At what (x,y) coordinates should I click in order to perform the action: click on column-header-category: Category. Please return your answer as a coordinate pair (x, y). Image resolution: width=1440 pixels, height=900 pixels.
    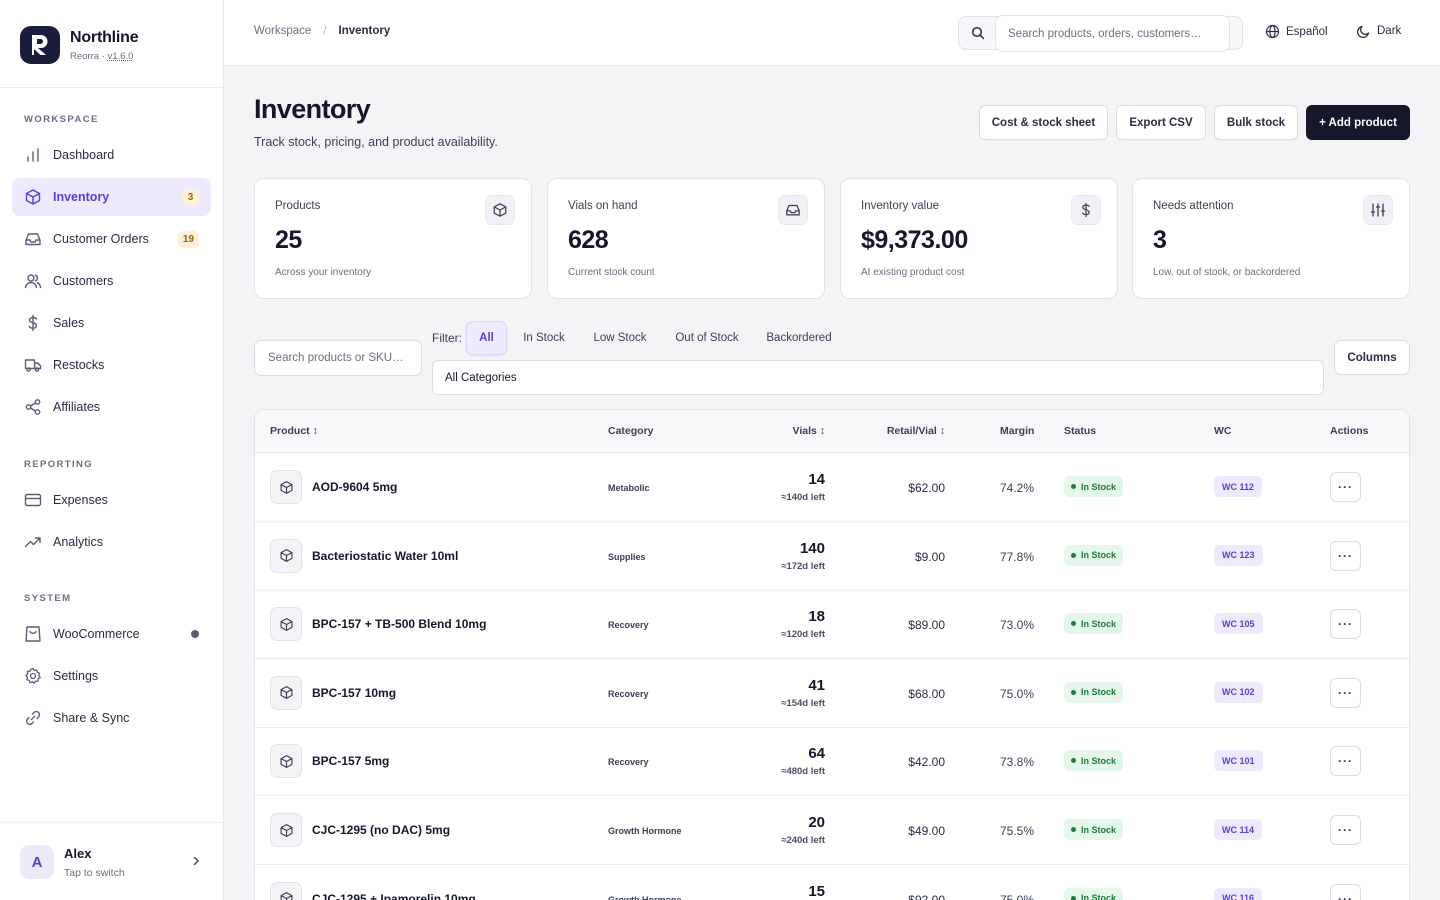
    Looking at the image, I should click on (631, 431).